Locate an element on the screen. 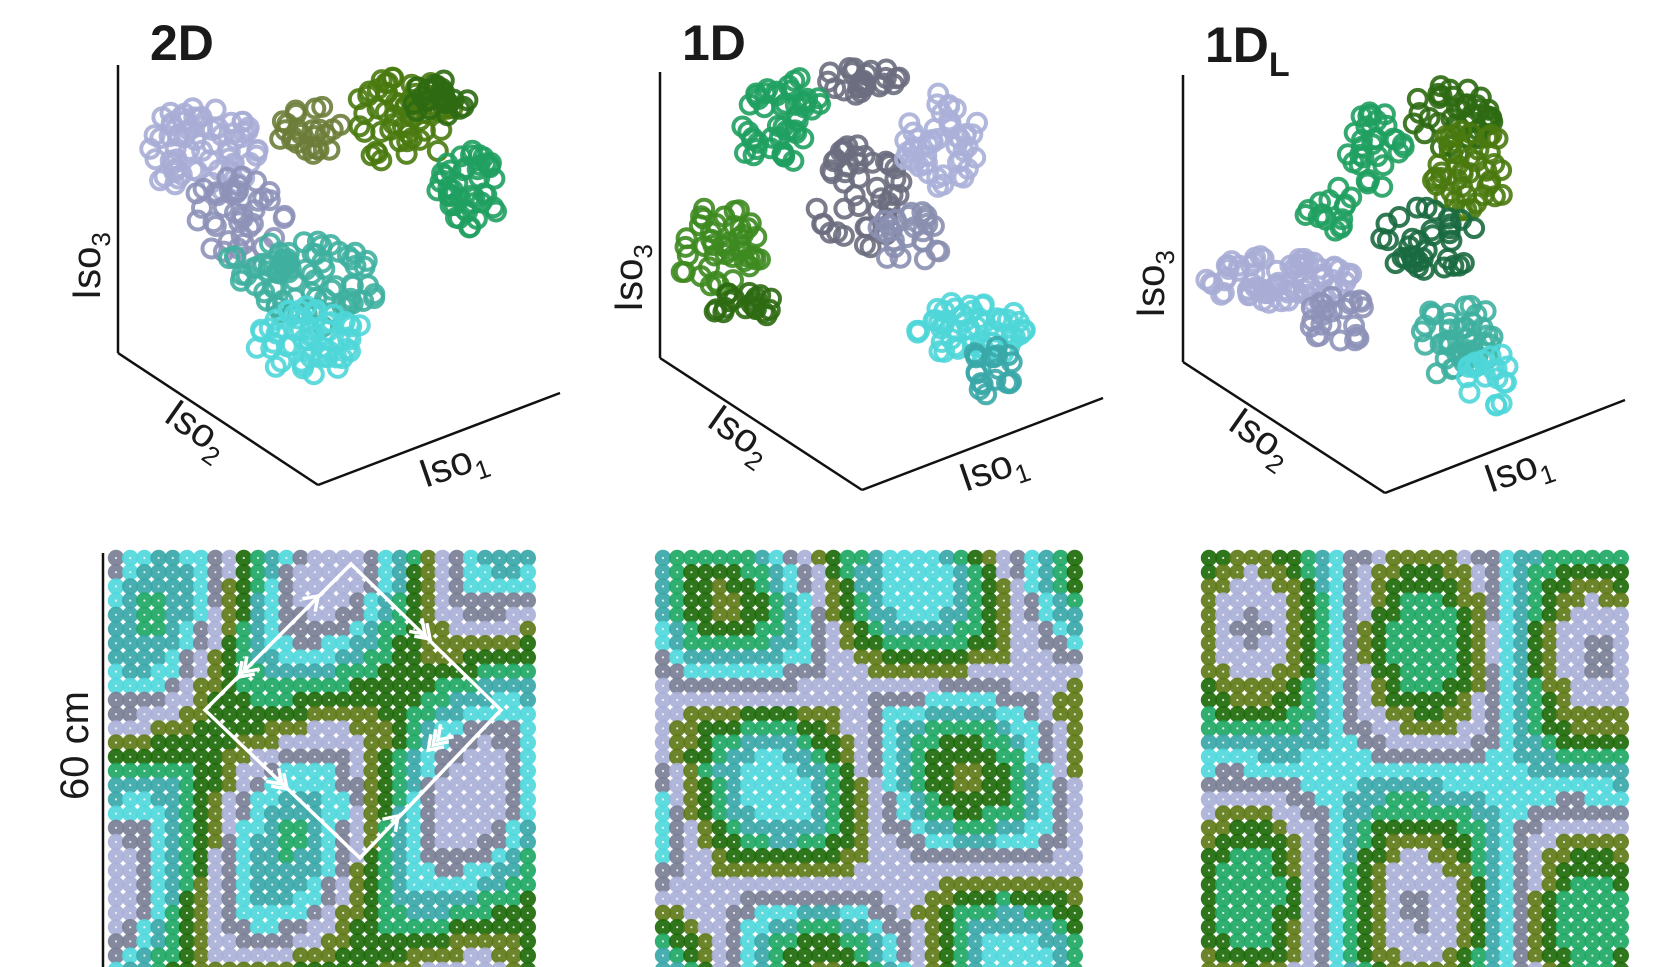 The image size is (1663, 967). panel-2d: 2D Iso3 Iso2 Iso1 is located at coordinates (313, 256).